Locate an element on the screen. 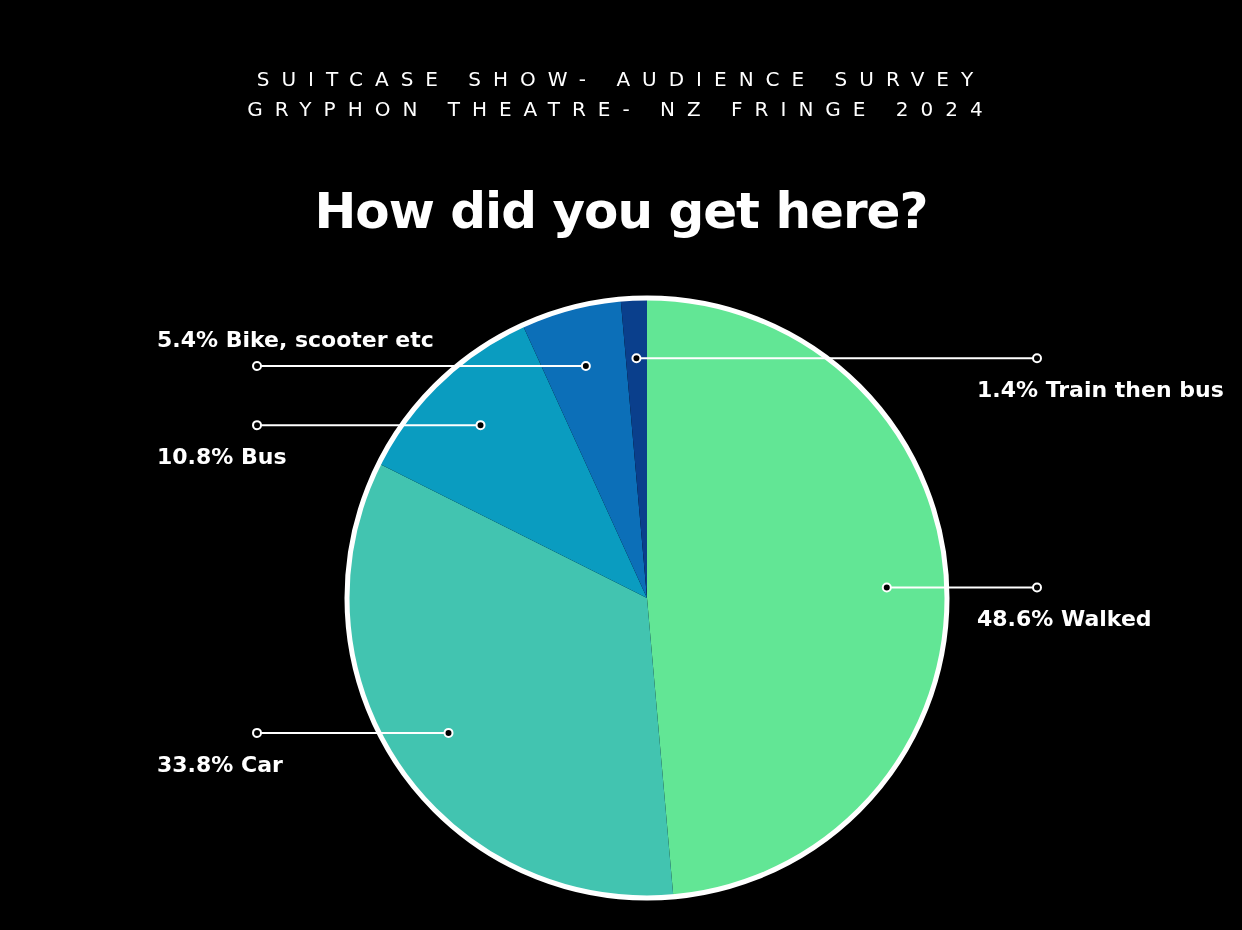 This screenshot has height=930, width=1242. text: SUITCASE SHOW- AUDIENCE SURVEY is located at coordinates (621, 79).